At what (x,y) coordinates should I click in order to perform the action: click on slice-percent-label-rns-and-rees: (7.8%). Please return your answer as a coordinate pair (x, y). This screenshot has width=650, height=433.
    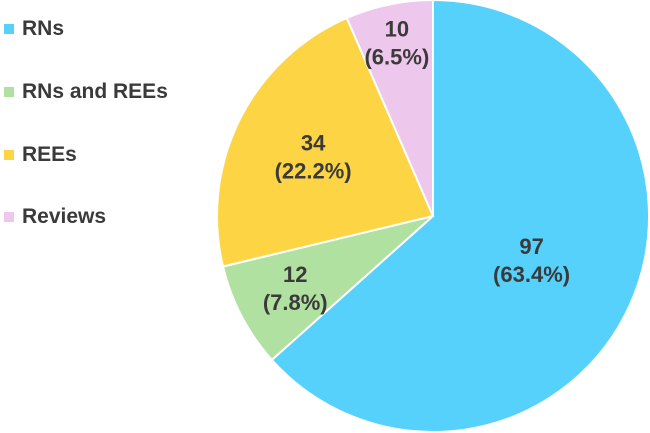
    Looking at the image, I should click on (295, 302).